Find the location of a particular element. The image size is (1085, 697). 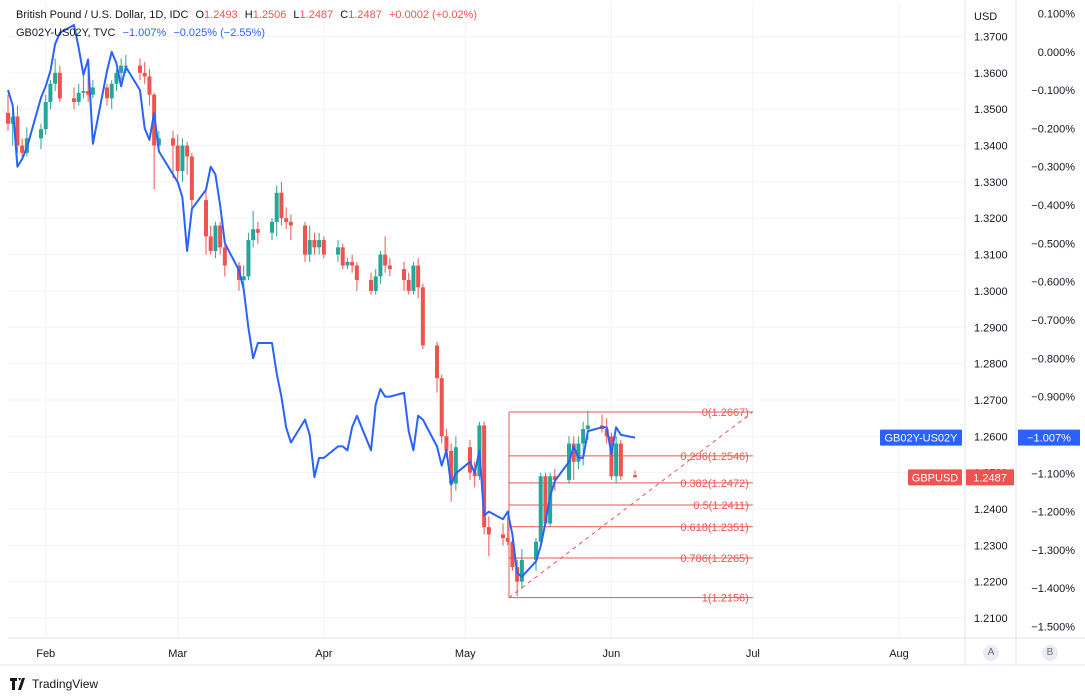

overlay-tick-label: −0.900% is located at coordinates (1053, 398).